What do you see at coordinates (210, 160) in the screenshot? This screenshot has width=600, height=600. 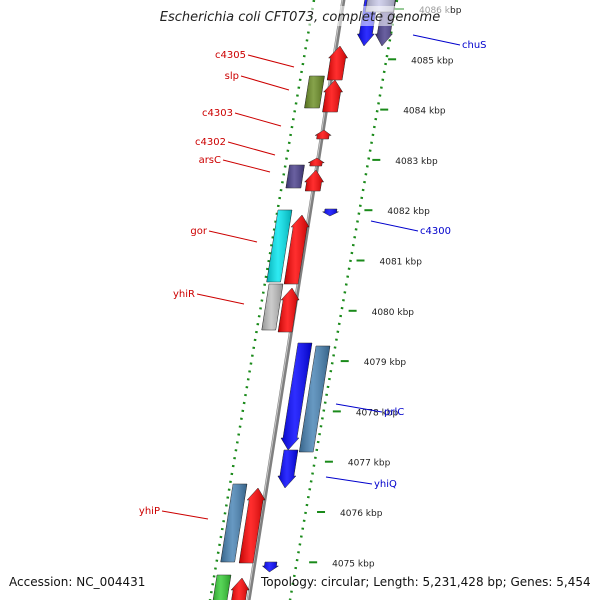 I see `gene-label: arsC` at bounding box center [210, 160].